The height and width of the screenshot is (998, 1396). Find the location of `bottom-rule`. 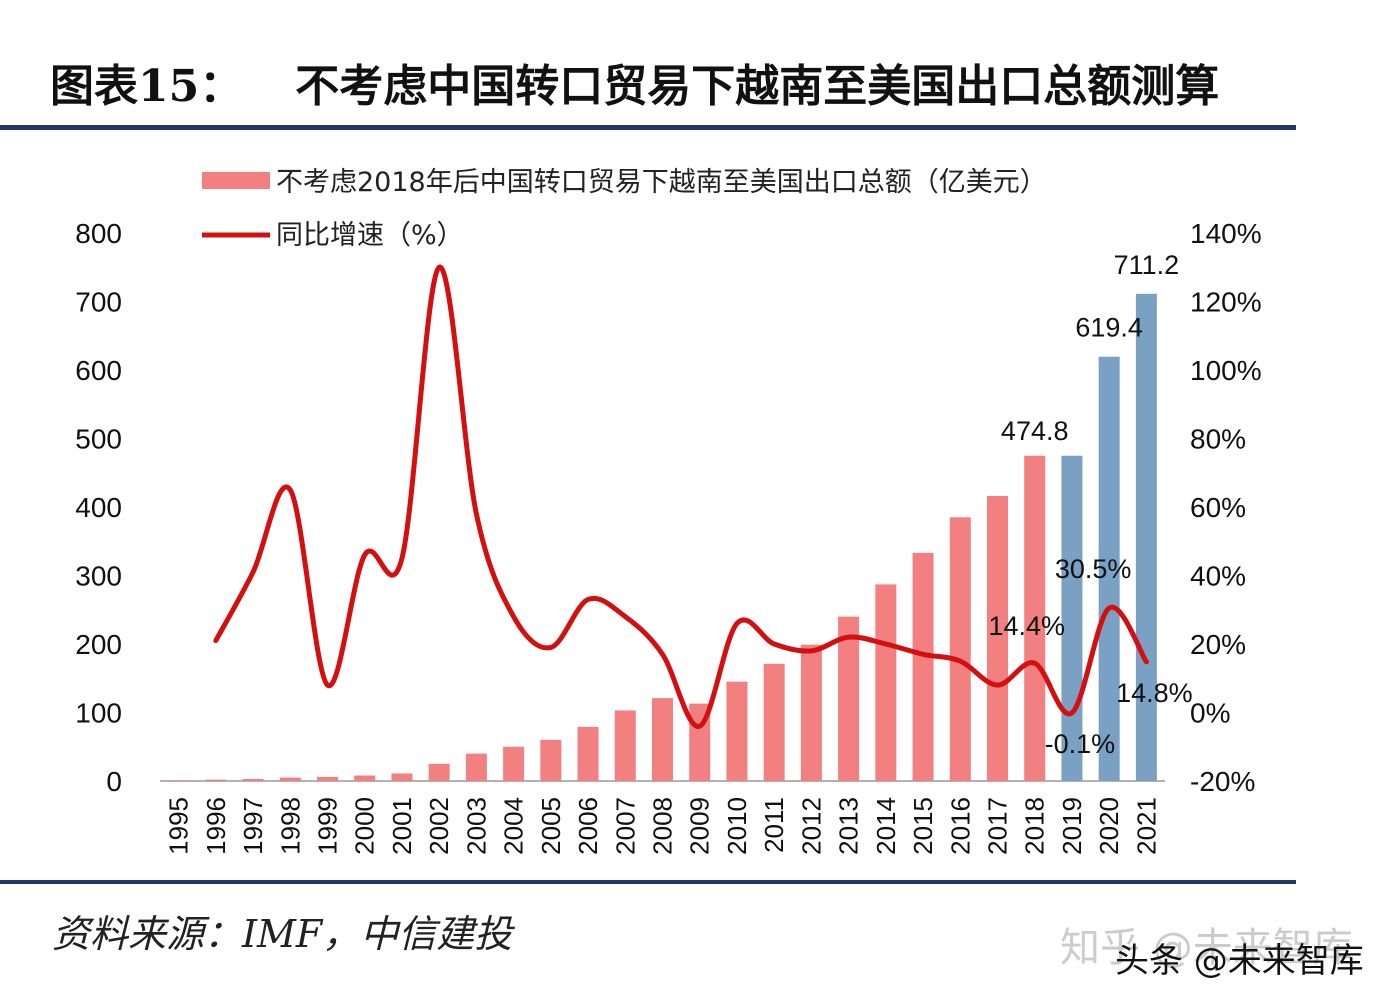

bottom-rule is located at coordinates (648, 882).